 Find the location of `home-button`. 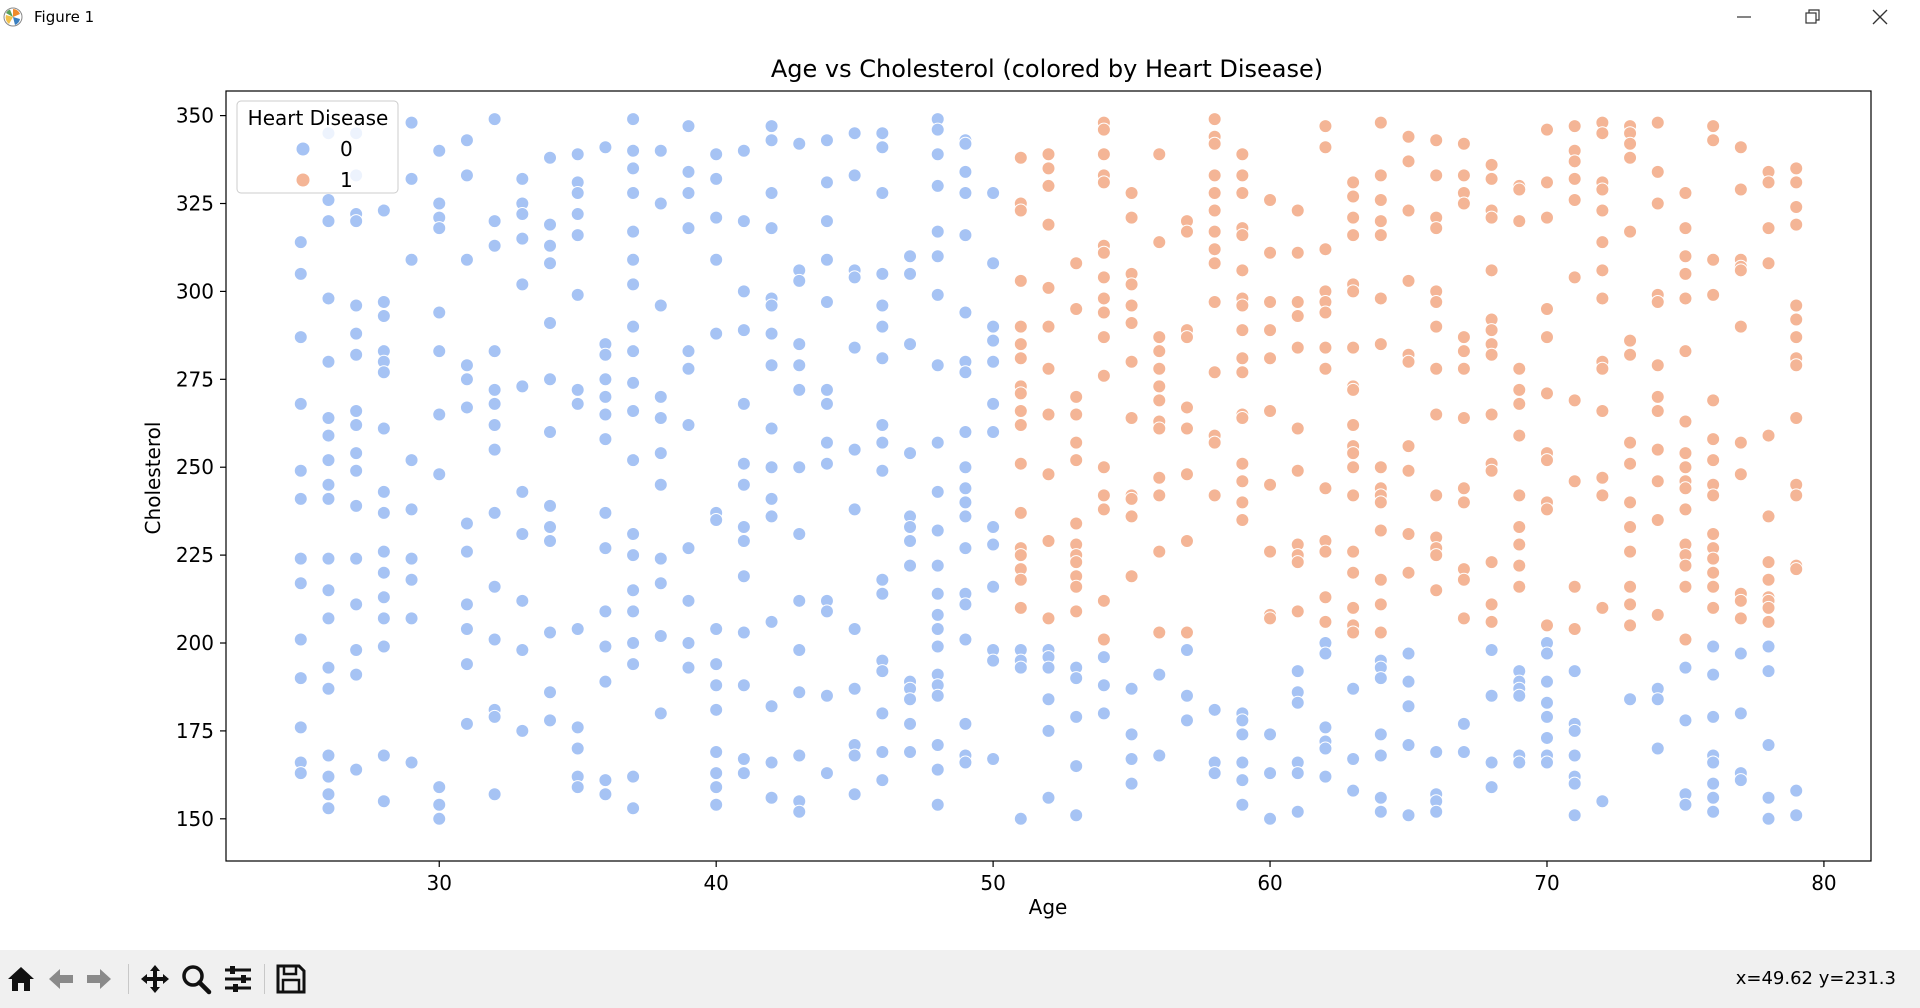

home-button is located at coordinates (21, 979).